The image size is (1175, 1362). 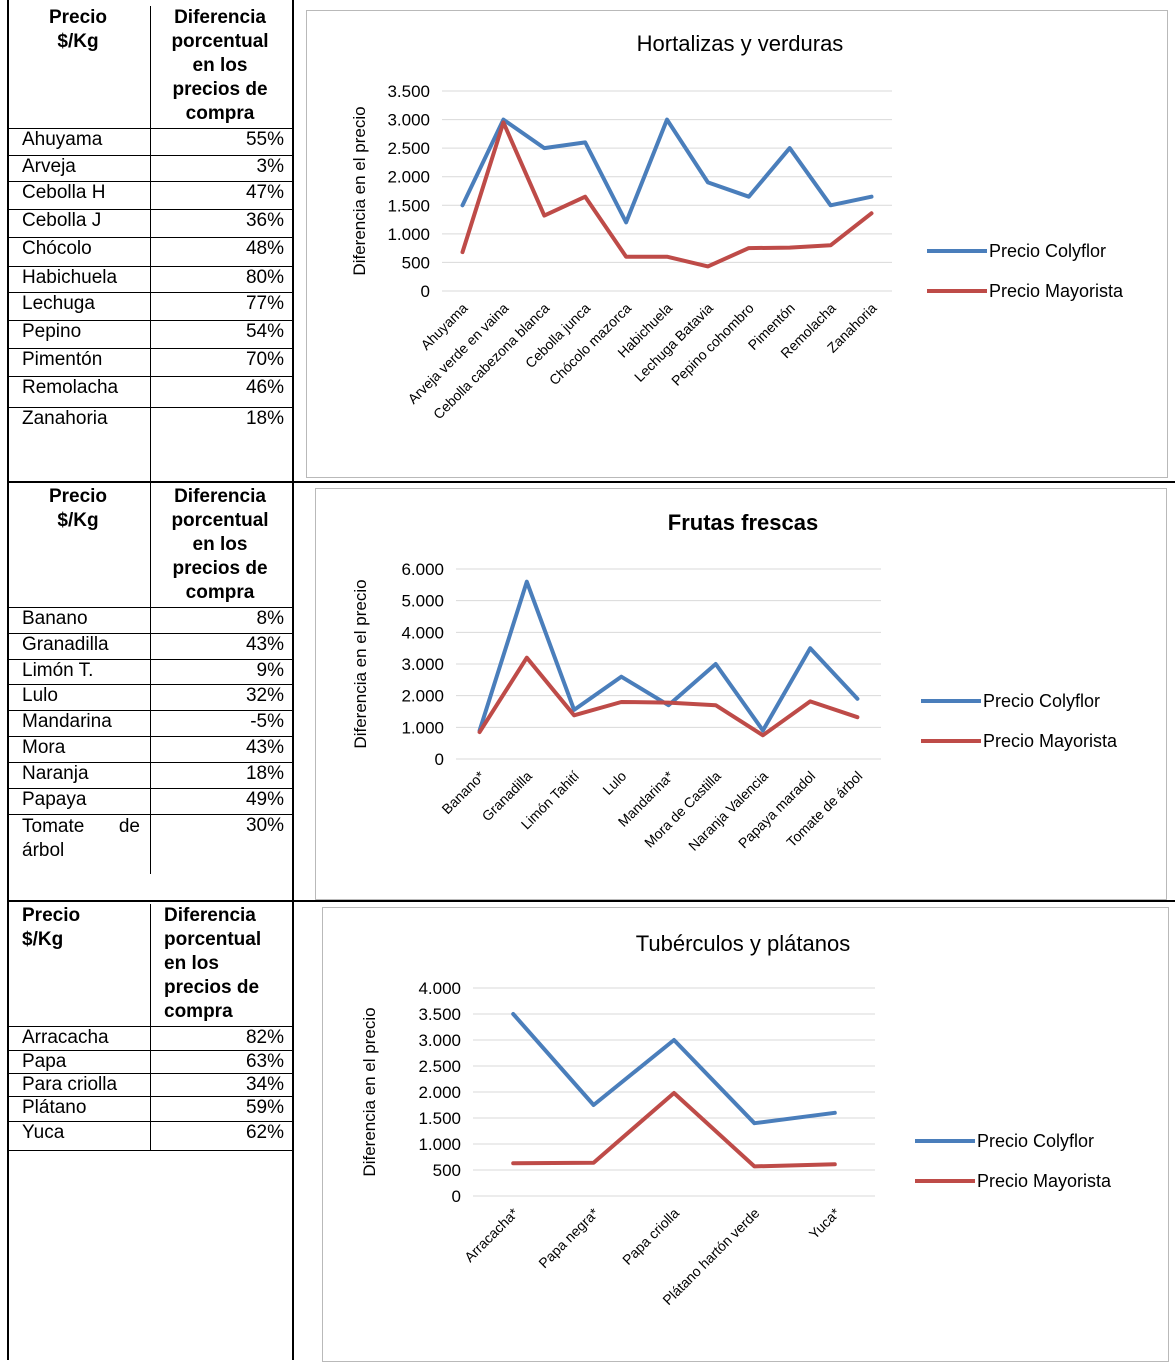 What do you see at coordinates (265, 332) in the screenshot?
I see `row-percentage: 54%` at bounding box center [265, 332].